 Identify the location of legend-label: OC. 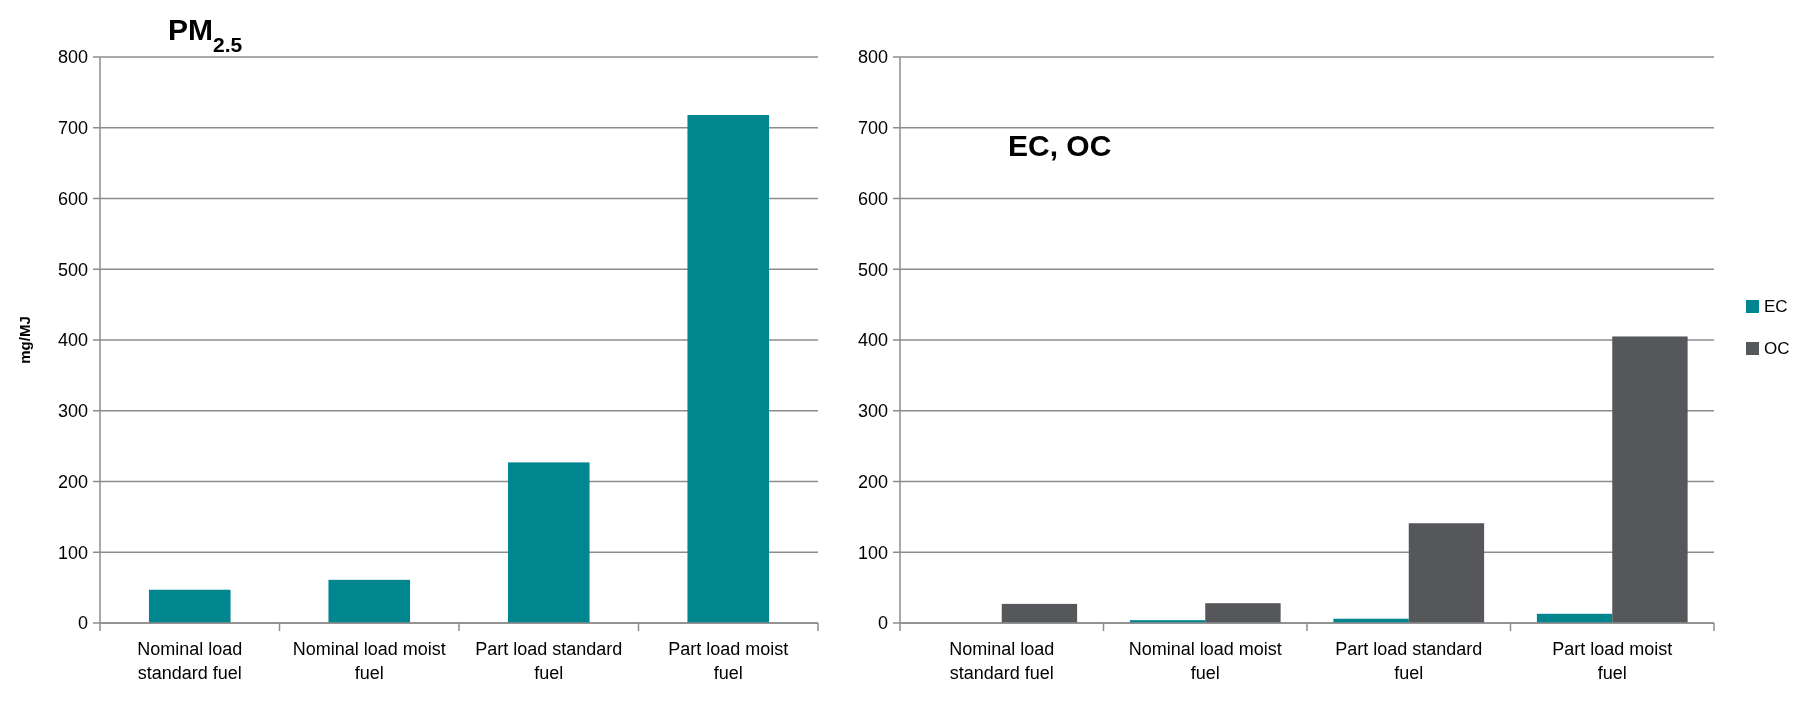
(1777, 348).